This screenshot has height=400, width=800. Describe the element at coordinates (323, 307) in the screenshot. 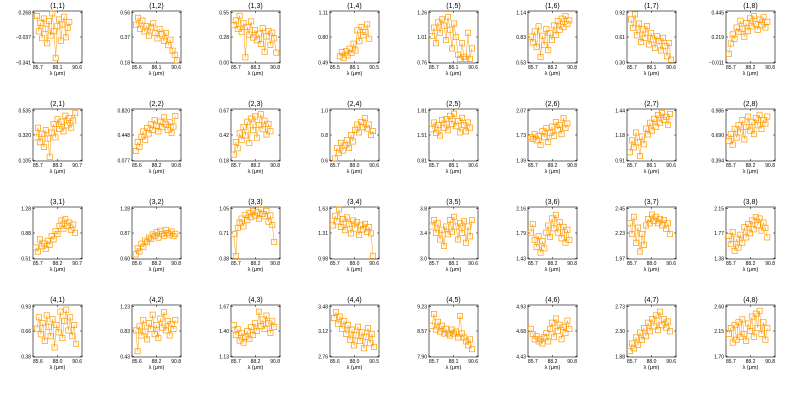

I see `y-tick-label: 3.48` at that location.